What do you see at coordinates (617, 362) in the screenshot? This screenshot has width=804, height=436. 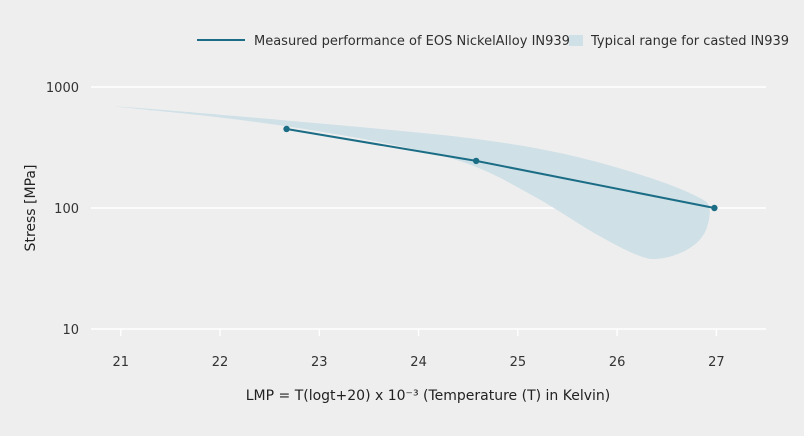 I see `x-tick-label-26: 26` at bounding box center [617, 362].